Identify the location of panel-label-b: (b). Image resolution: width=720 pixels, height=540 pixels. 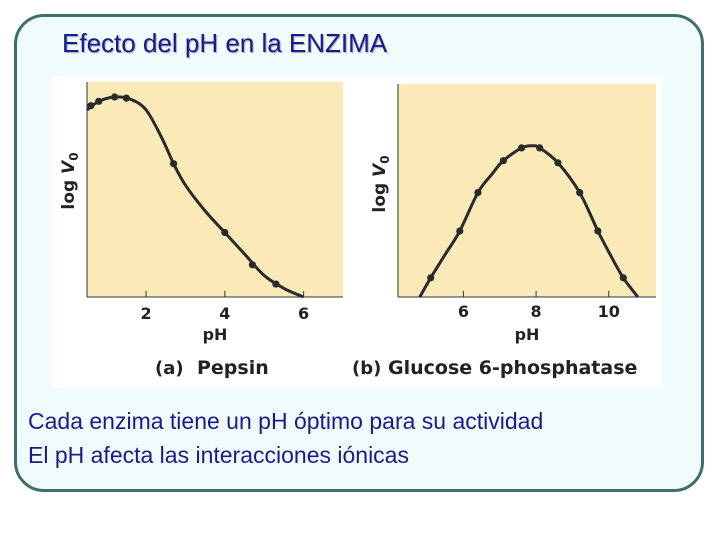
(366, 368).